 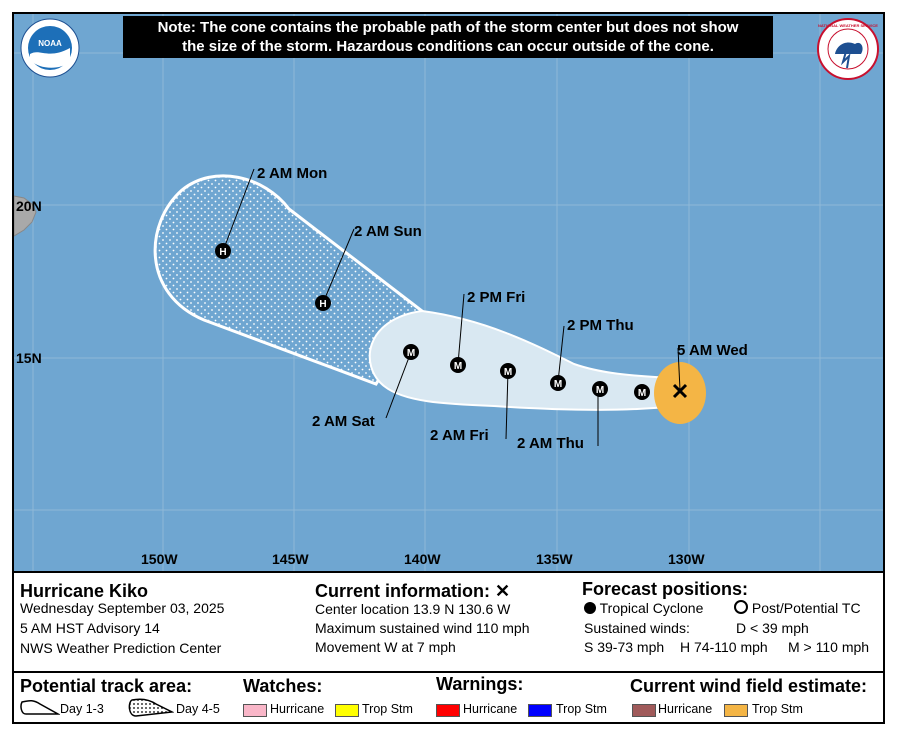 I want to click on map-bottom-border, so click(x=448, y=572).